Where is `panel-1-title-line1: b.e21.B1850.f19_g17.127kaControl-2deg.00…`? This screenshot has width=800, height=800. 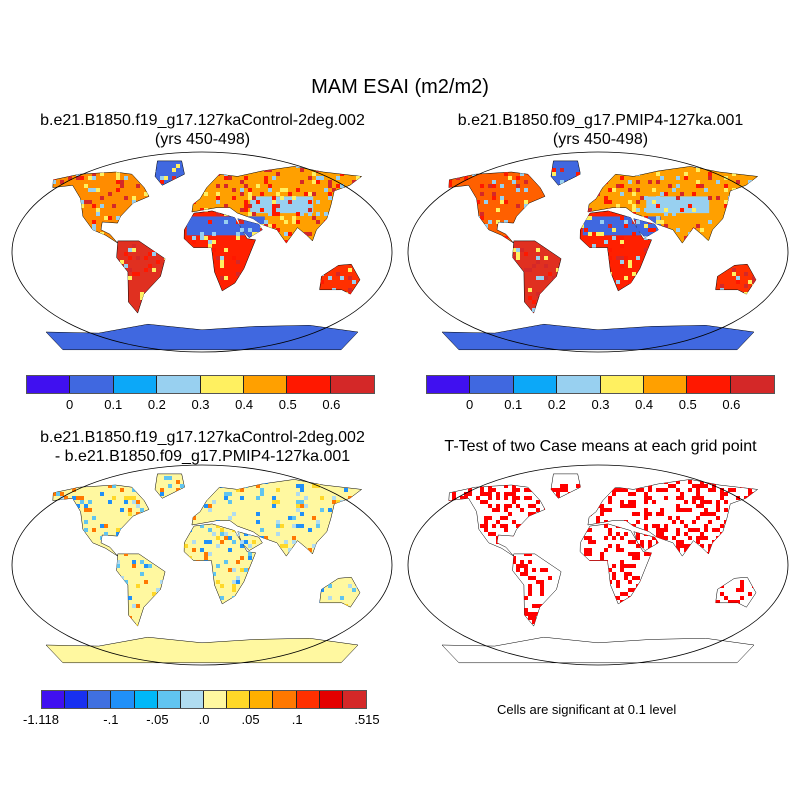 panel-1-title-line1: b.e21.B1850.f19_g17.127kaControl-2deg.00… is located at coordinates (202, 120).